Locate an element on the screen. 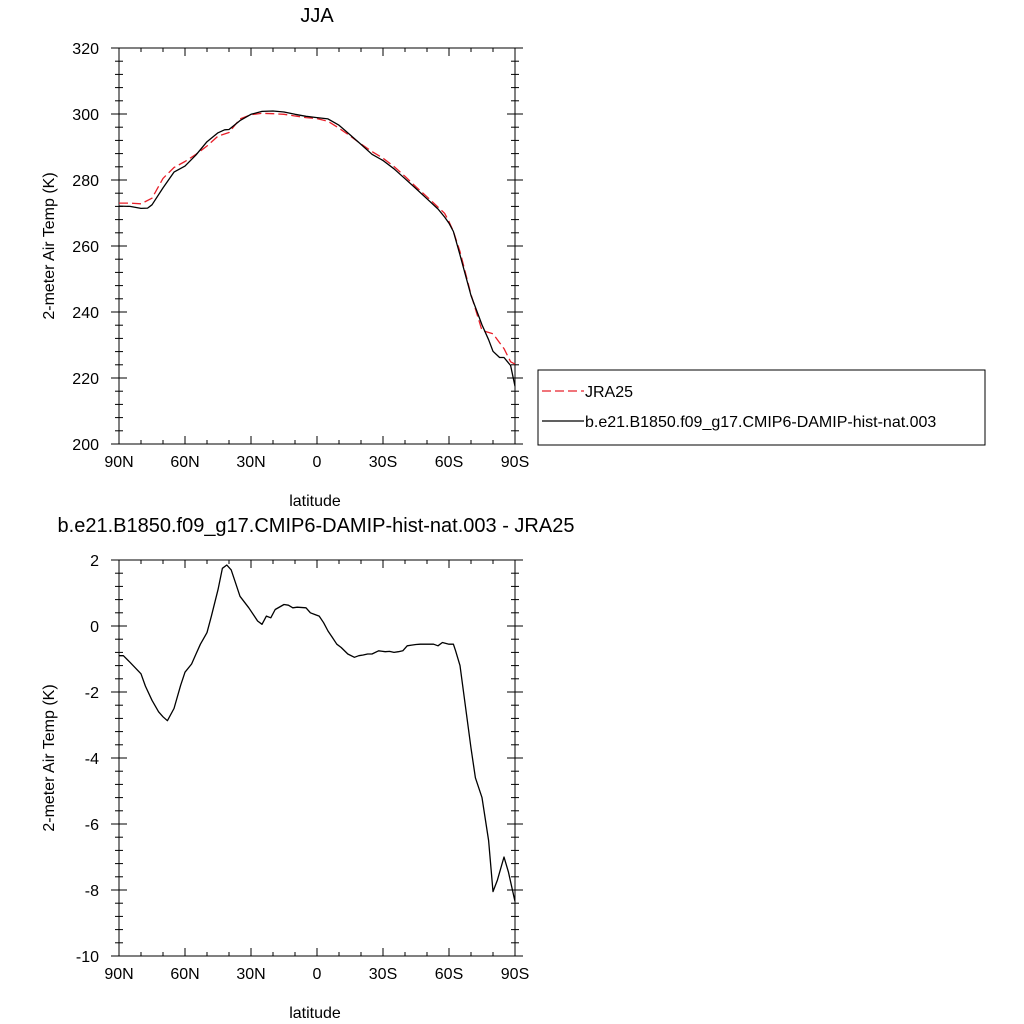 Image resolution: width=1024 pixels, height=1024 pixels. legend-entry-0: JRA25 is located at coordinates (609, 392).